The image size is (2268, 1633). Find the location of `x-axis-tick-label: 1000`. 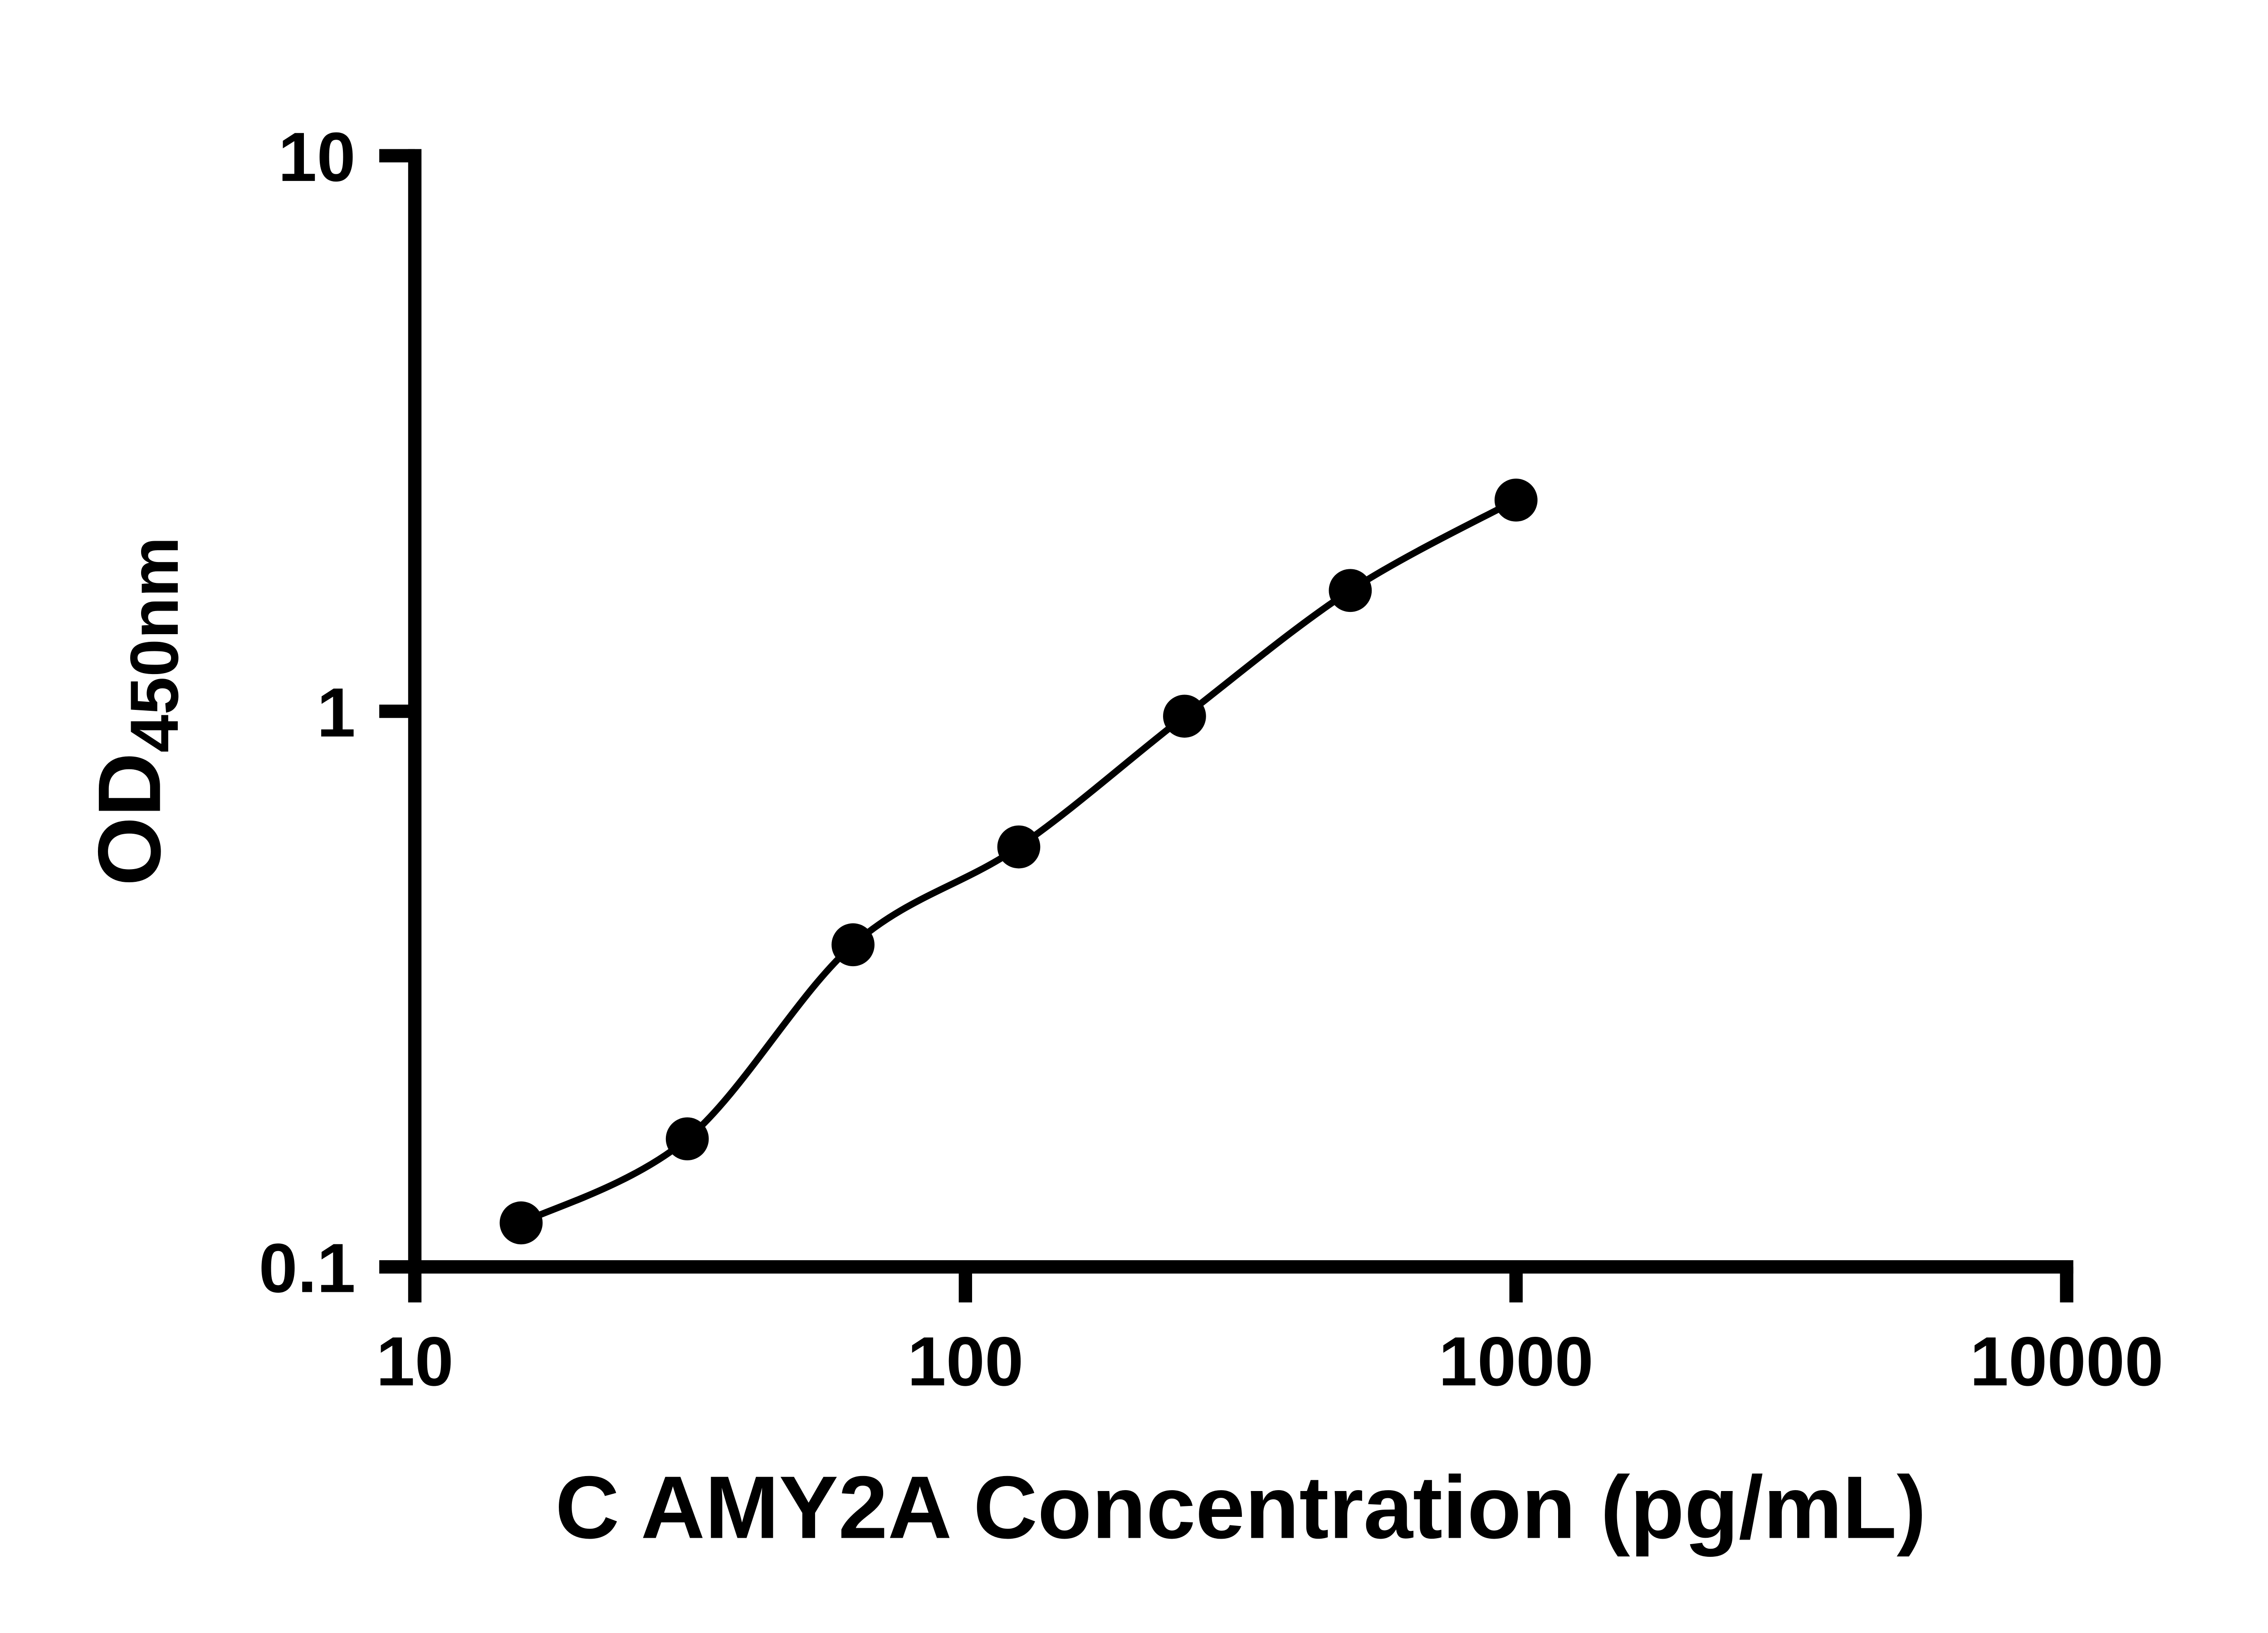

x-axis-tick-label: 1000 is located at coordinates (1516, 1361).